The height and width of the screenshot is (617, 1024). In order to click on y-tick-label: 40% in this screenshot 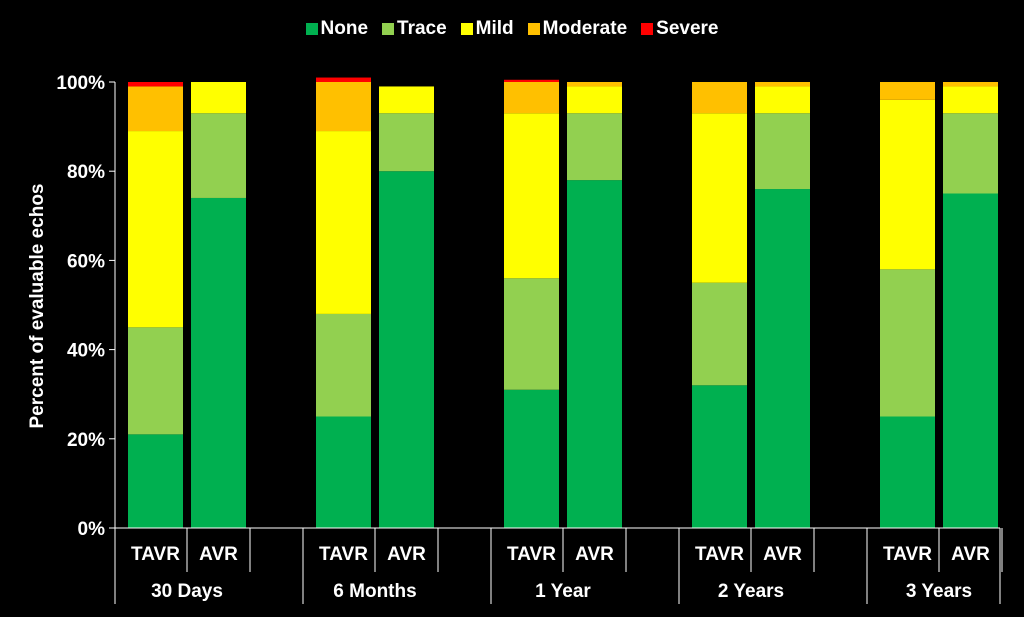, I will do `click(86, 351)`.